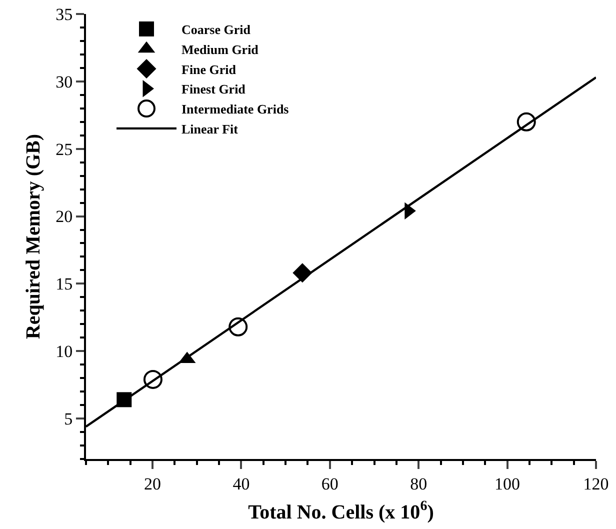 Image resolution: width=616 pixels, height=529 pixels. I want to click on x-tick-label: 120, so click(596, 484).